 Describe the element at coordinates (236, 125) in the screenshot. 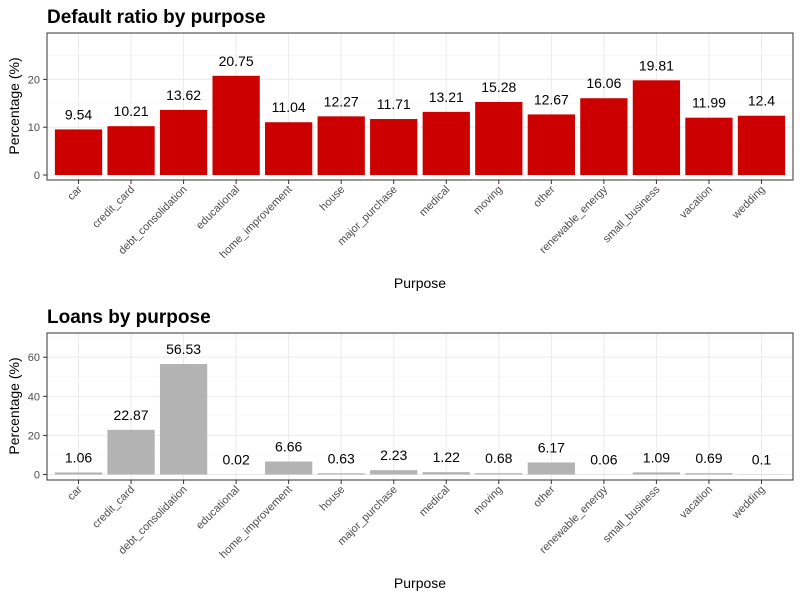

I see `bar-educational` at that location.